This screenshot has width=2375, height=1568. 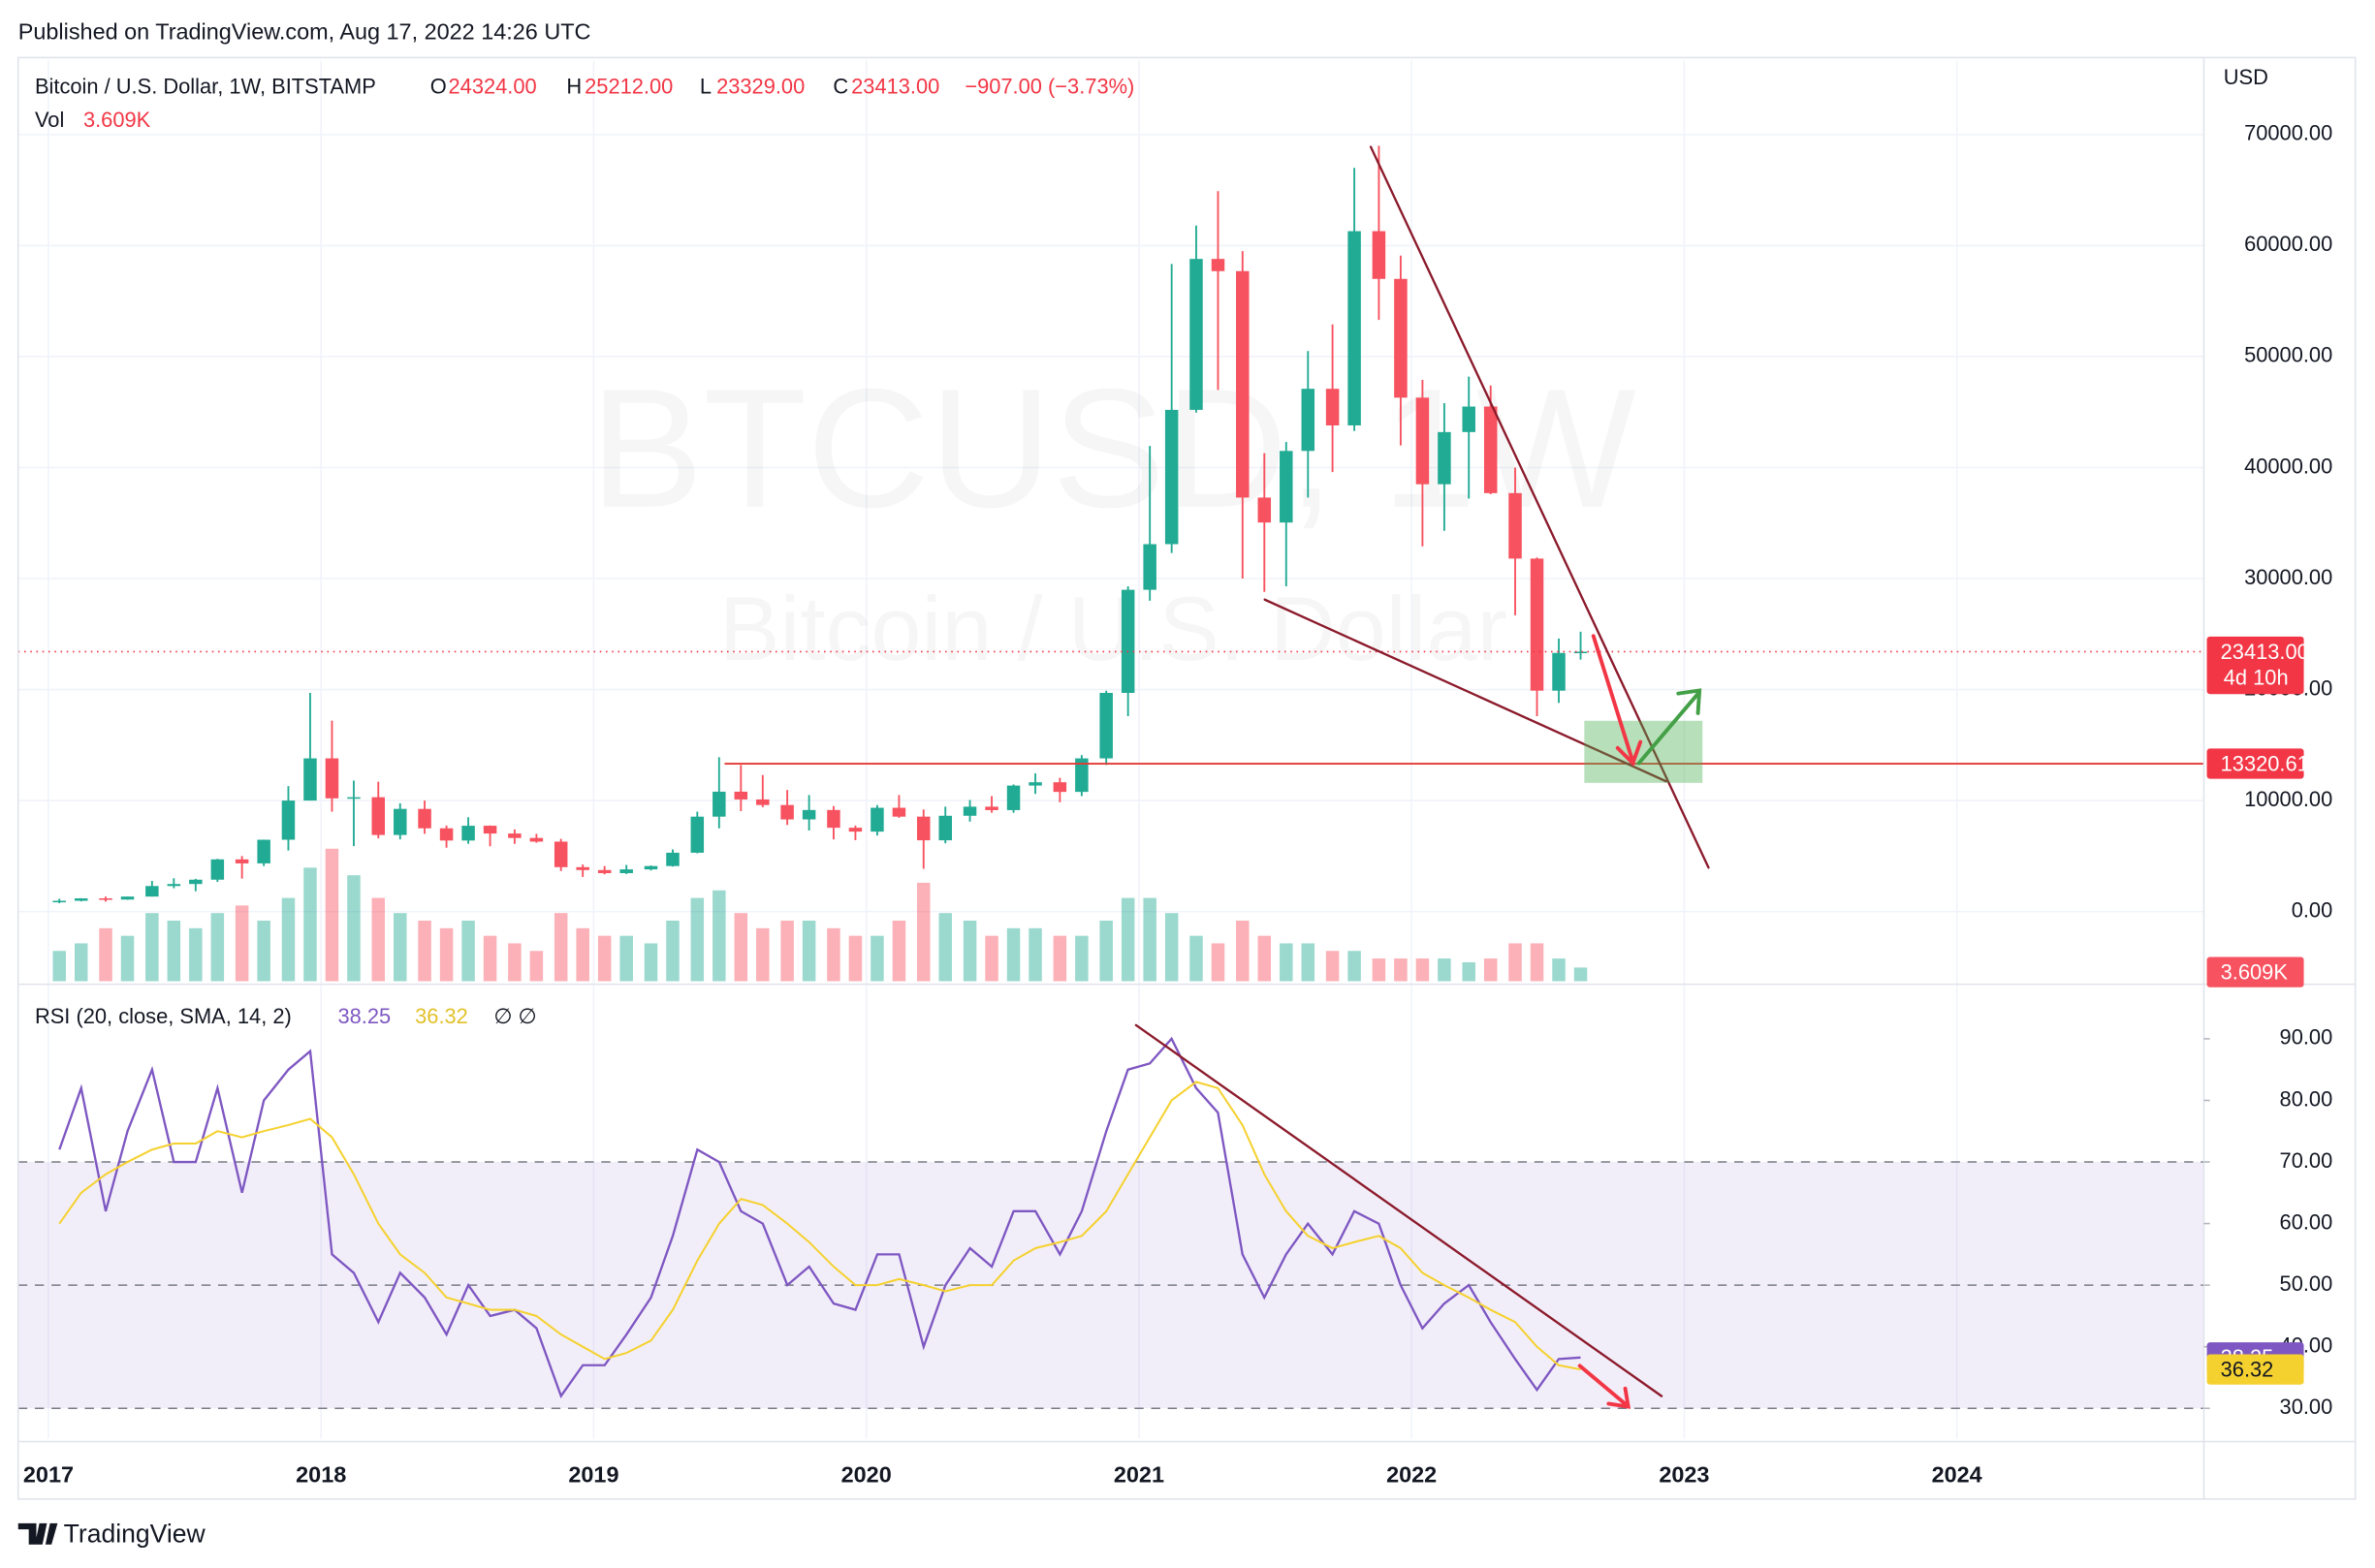 I want to click on ohlc-value: 25212.00, so click(x=629, y=86).